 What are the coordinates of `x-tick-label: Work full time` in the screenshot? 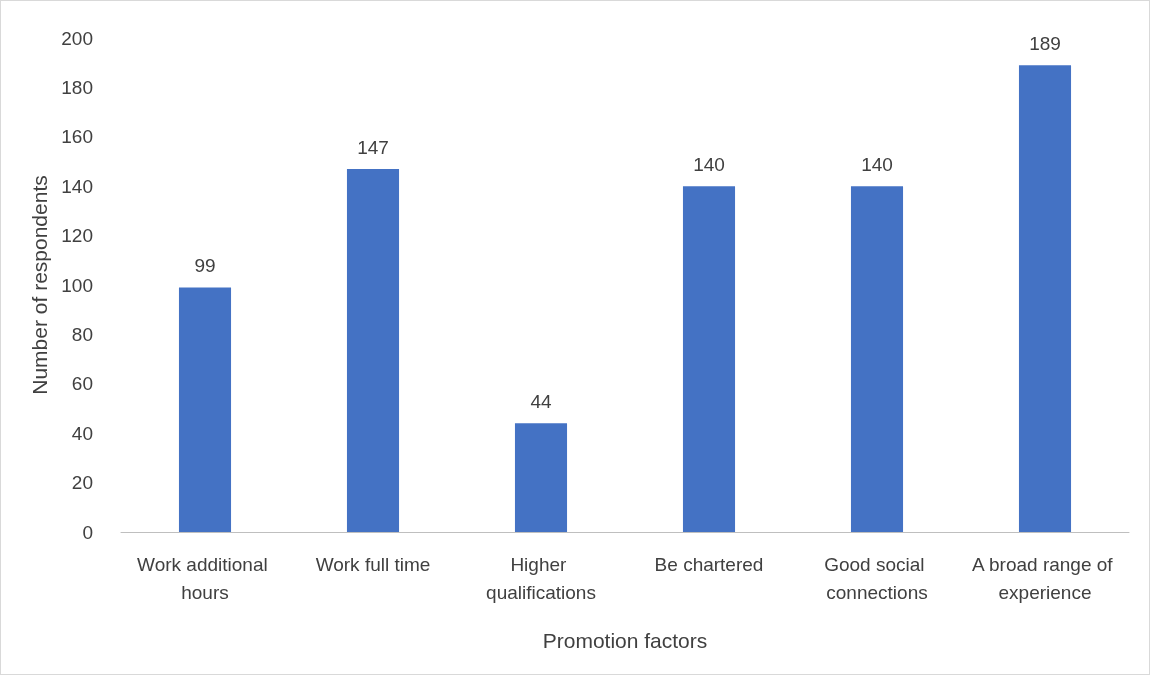 It's located at (373, 564).